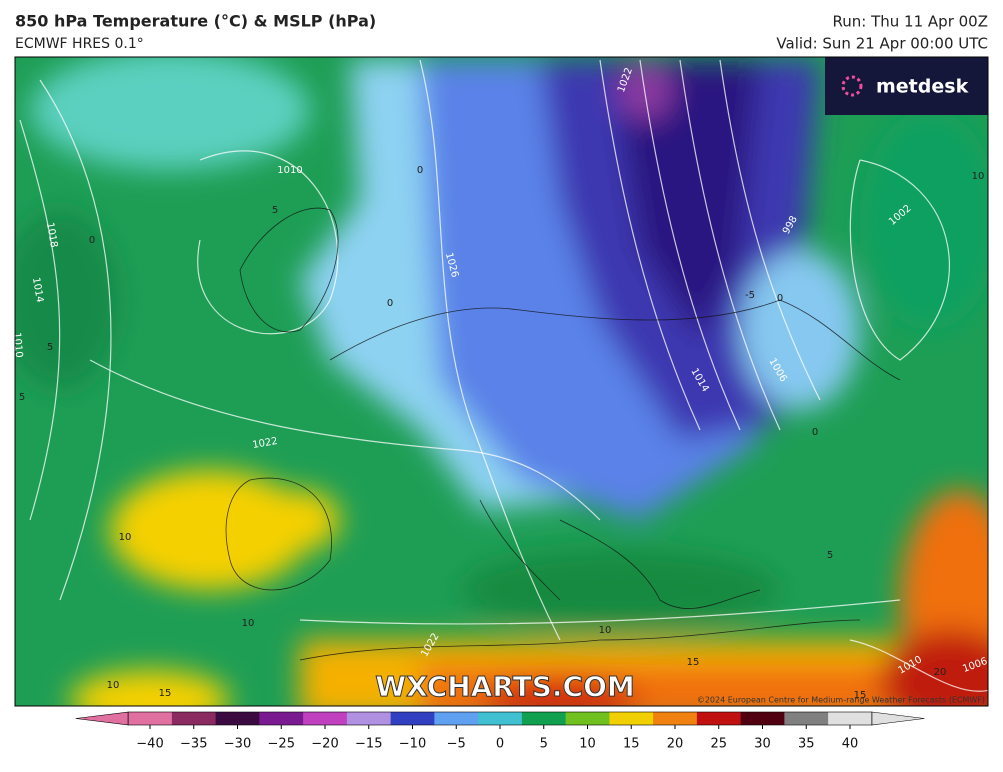 The height and width of the screenshot is (772, 1003). Describe the element at coordinates (675, 744) in the screenshot. I see `colorbar-tick-label: 20` at that location.